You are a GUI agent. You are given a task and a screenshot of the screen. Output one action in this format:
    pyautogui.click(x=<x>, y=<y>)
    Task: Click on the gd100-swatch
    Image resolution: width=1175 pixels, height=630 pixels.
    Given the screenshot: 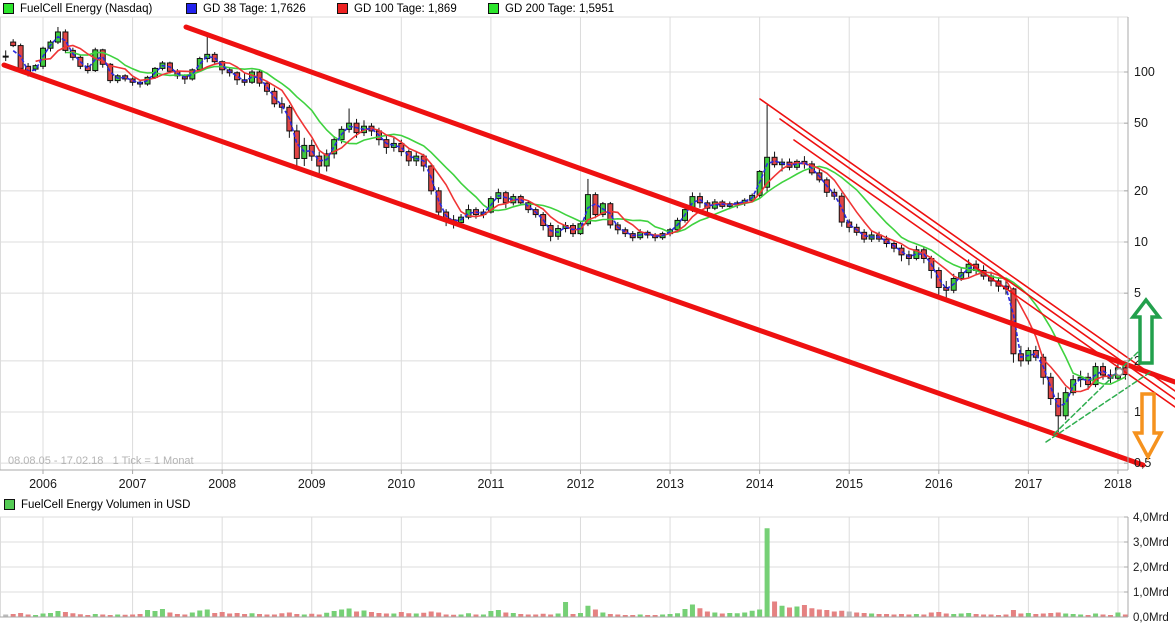 What is the action you would take?
    pyautogui.click(x=342, y=8)
    